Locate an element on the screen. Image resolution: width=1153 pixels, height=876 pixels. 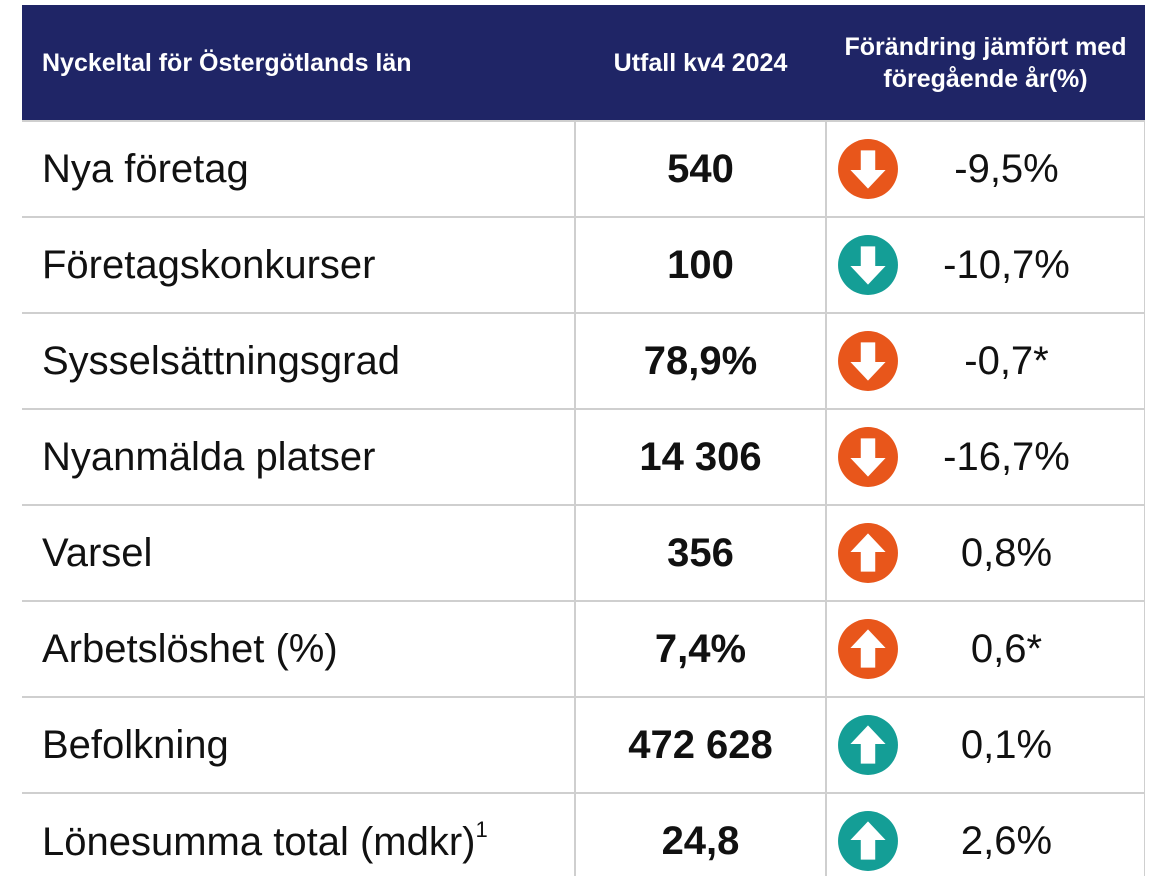
change-cell: 0,8% is located at coordinates (985, 553).